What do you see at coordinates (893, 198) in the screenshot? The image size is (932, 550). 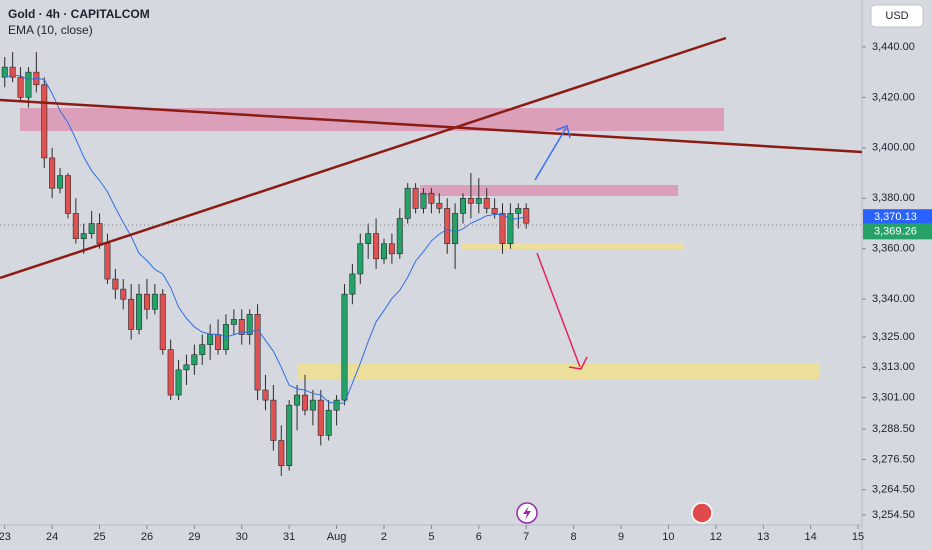 I see `y-tick-label: 3,380.00` at bounding box center [893, 198].